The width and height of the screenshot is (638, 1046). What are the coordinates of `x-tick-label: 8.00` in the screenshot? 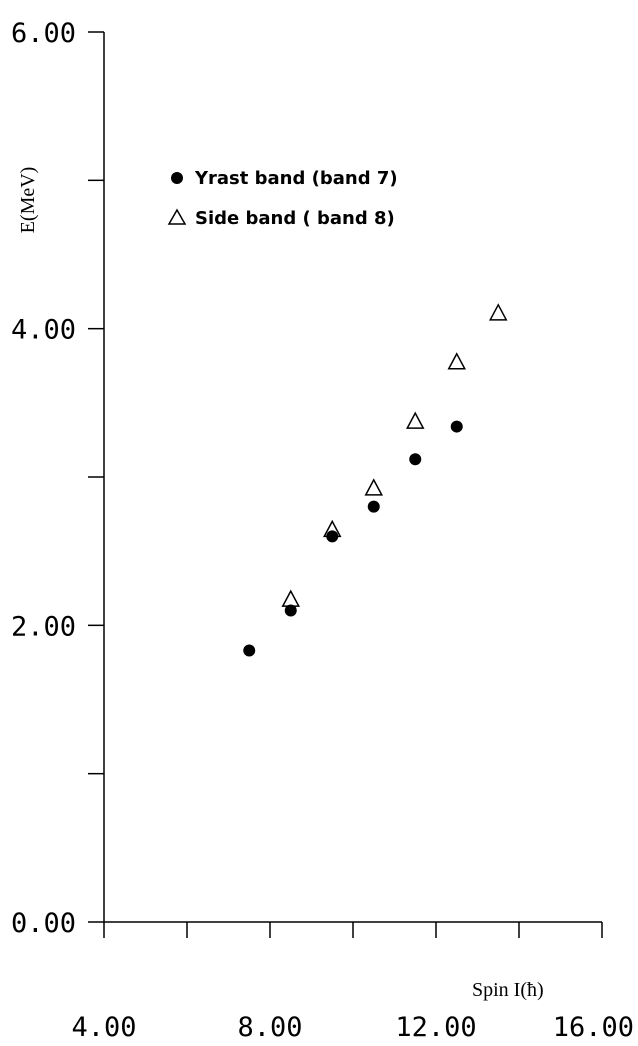 It's located at (269, 1027).